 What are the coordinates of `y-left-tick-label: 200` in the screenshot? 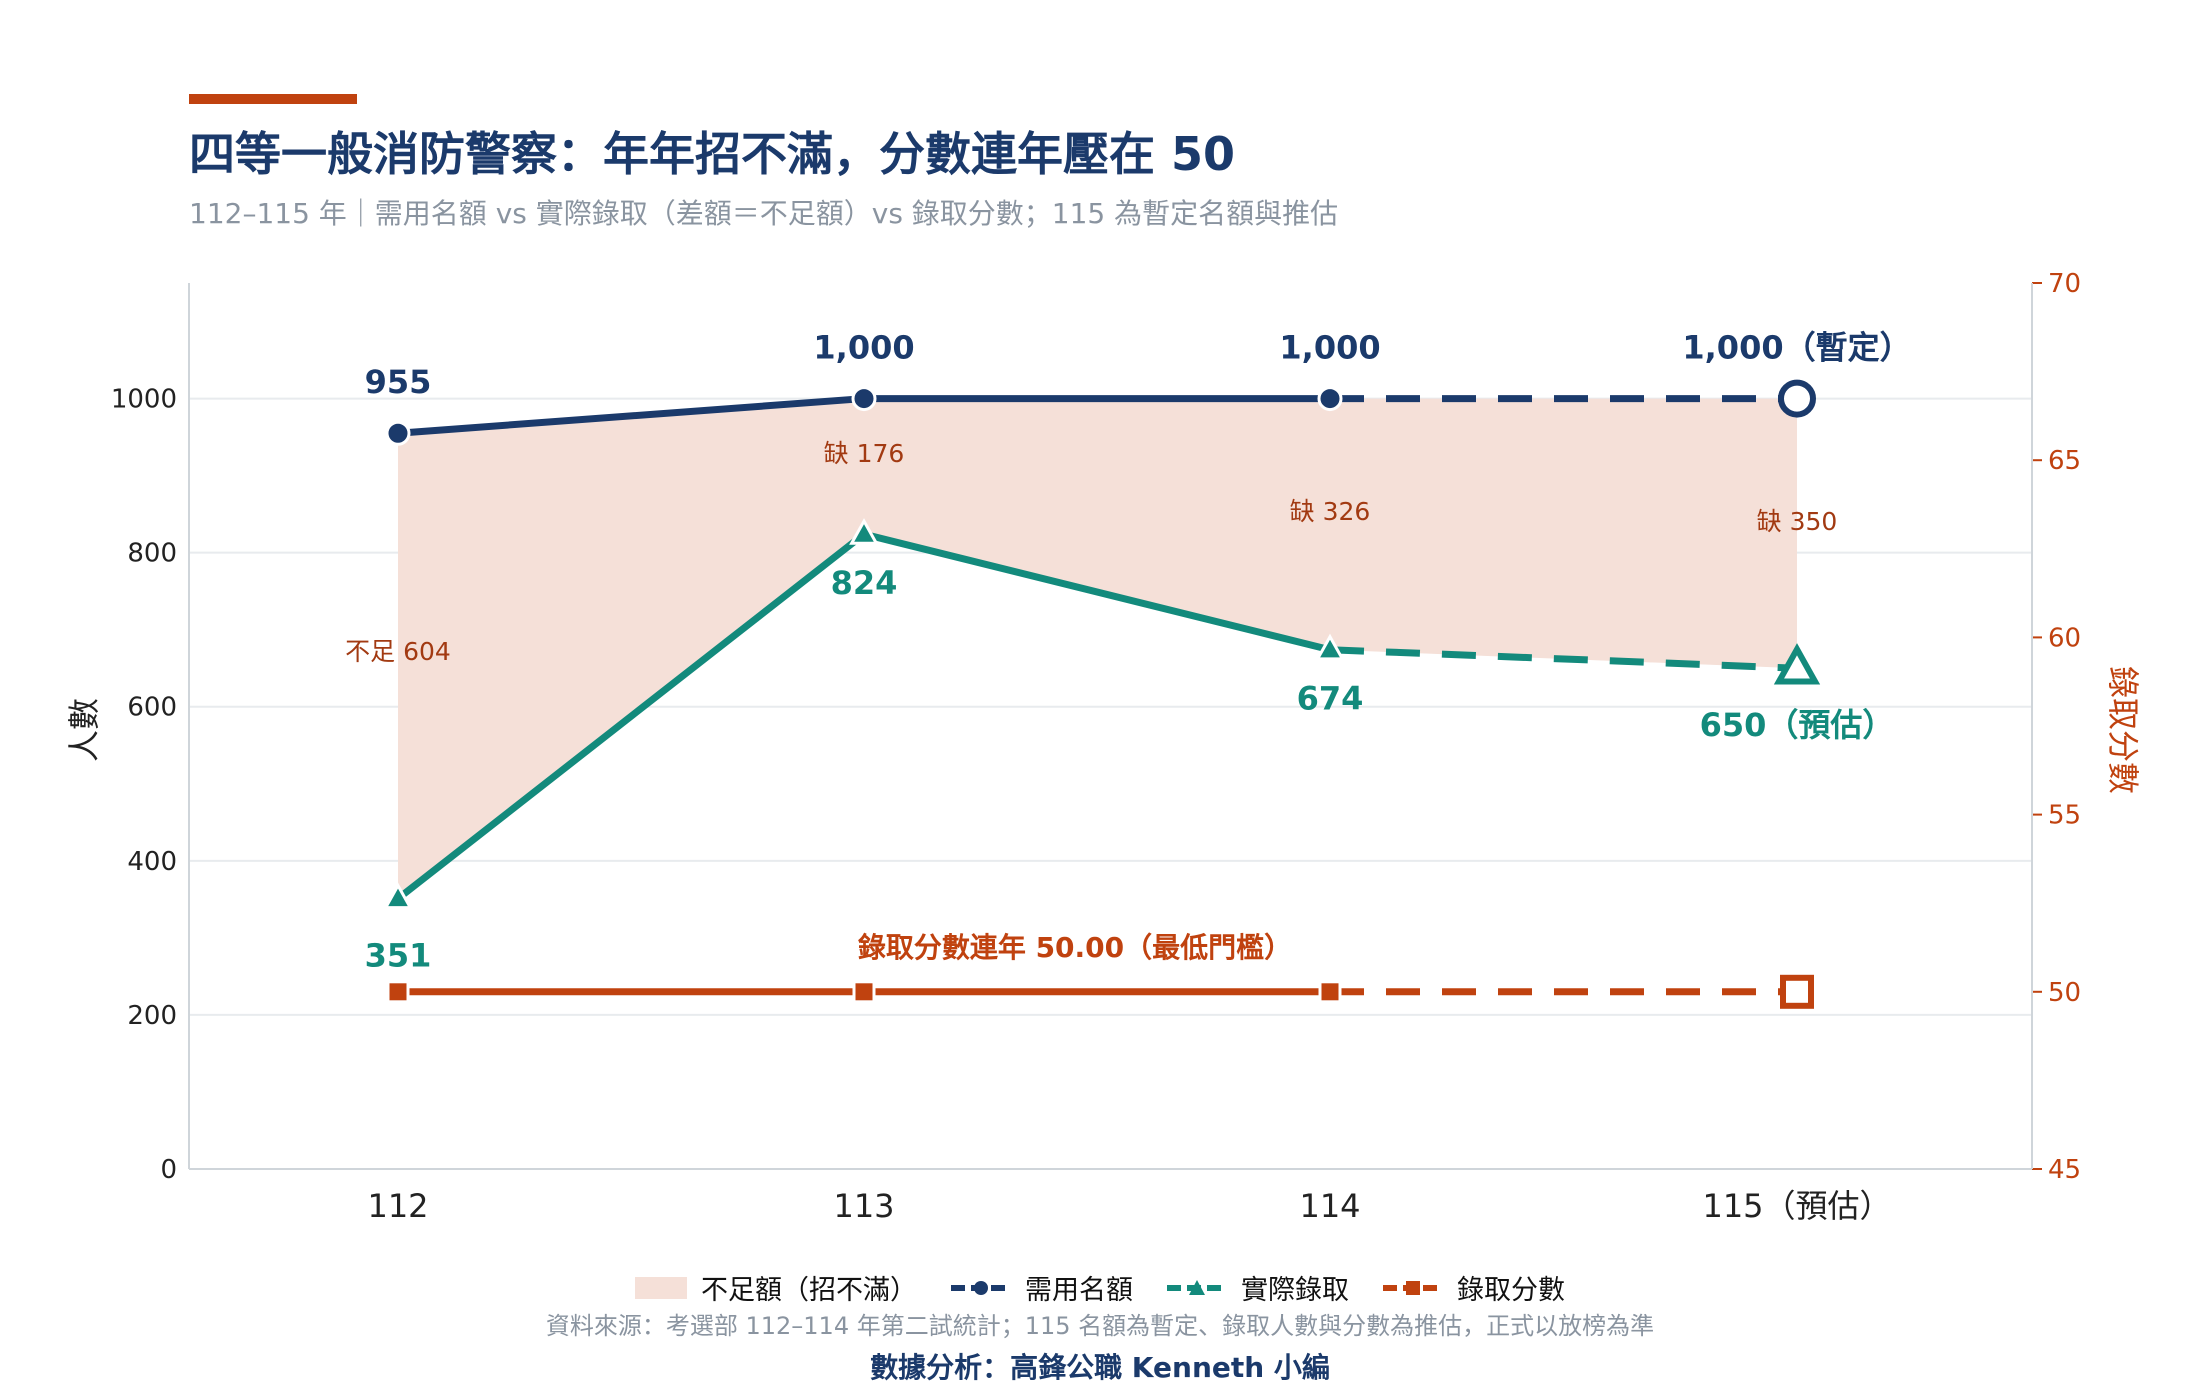 It's located at (152, 1016).